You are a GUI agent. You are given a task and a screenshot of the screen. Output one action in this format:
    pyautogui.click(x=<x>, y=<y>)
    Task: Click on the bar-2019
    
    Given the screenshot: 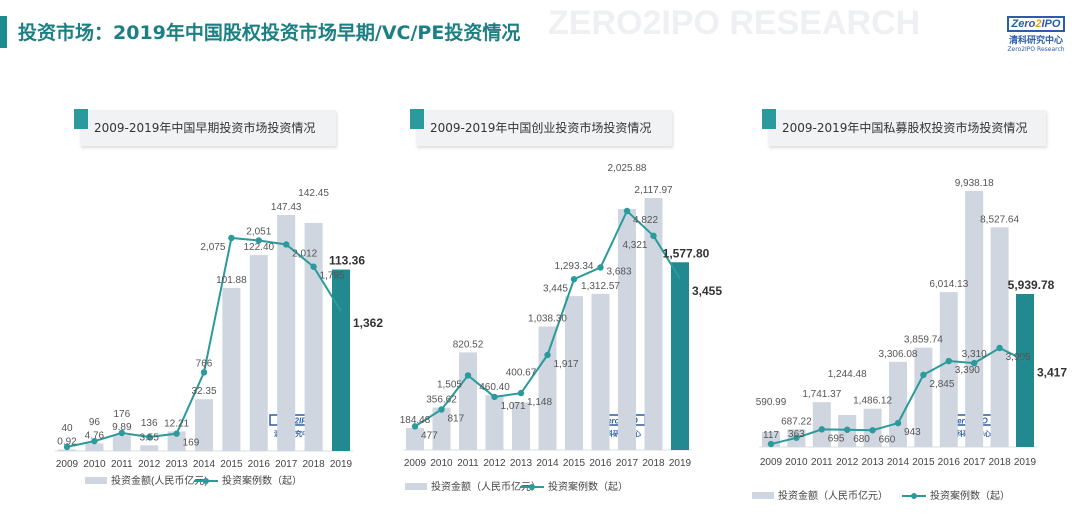 What is the action you would take?
    pyautogui.click(x=680, y=356)
    